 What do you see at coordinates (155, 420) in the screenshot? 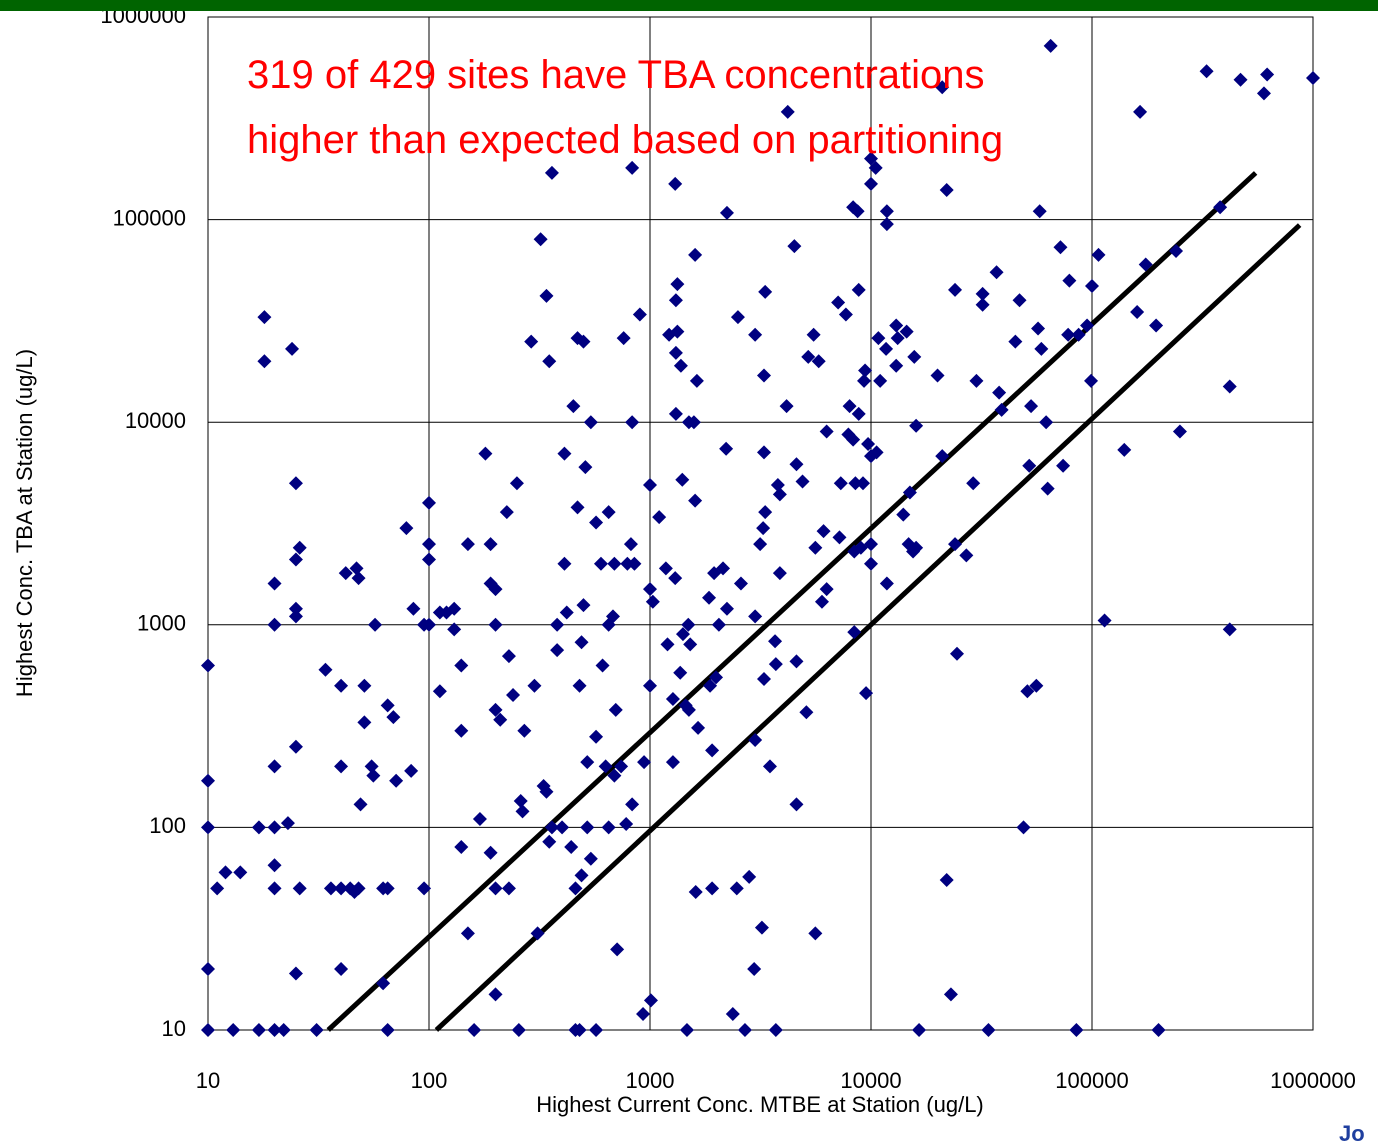
I see `y-tick-label: 10000` at bounding box center [155, 420].